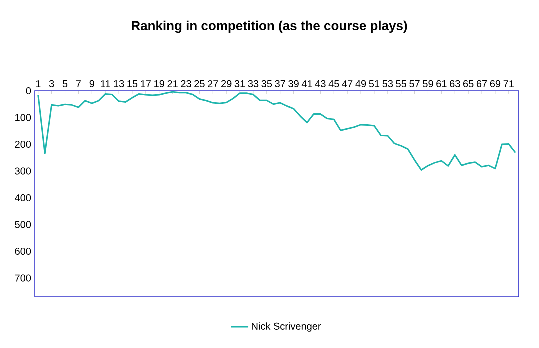  What do you see at coordinates (78, 84) in the screenshot?
I see `x-tick-label: 7` at bounding box center [78, 84].